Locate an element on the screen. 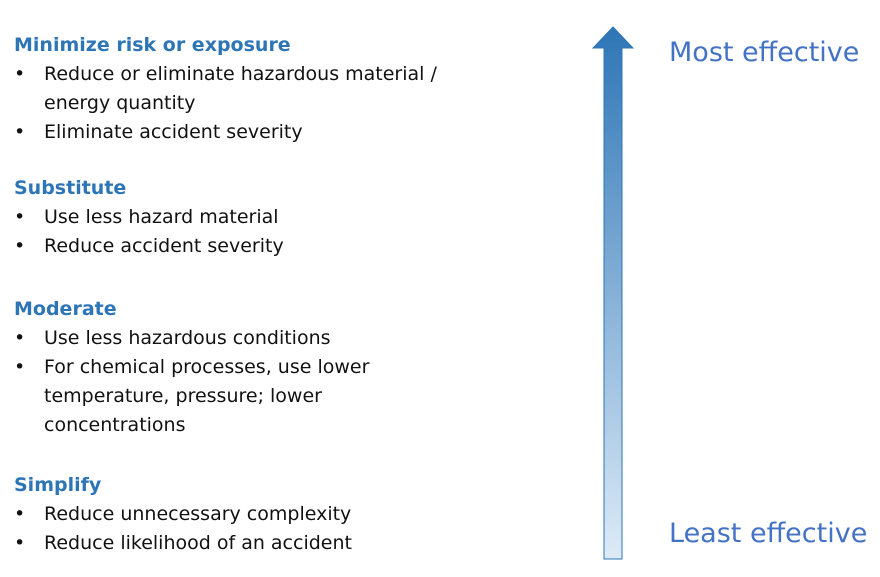 Image resolution: width=880 pixels, height=577 pixels. bullet-text: Use less hazard material is located at coordinates (161, 217).